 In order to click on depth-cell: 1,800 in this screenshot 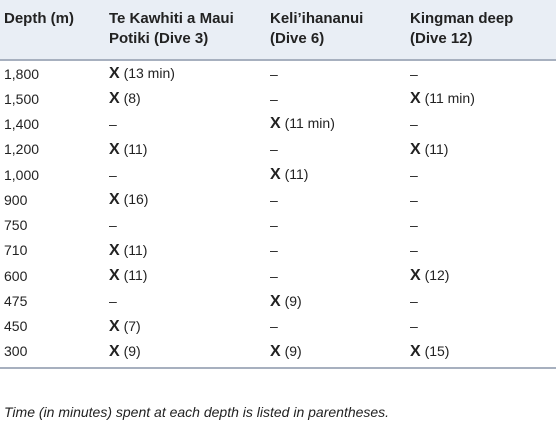, I will do `click(22, 73)`.